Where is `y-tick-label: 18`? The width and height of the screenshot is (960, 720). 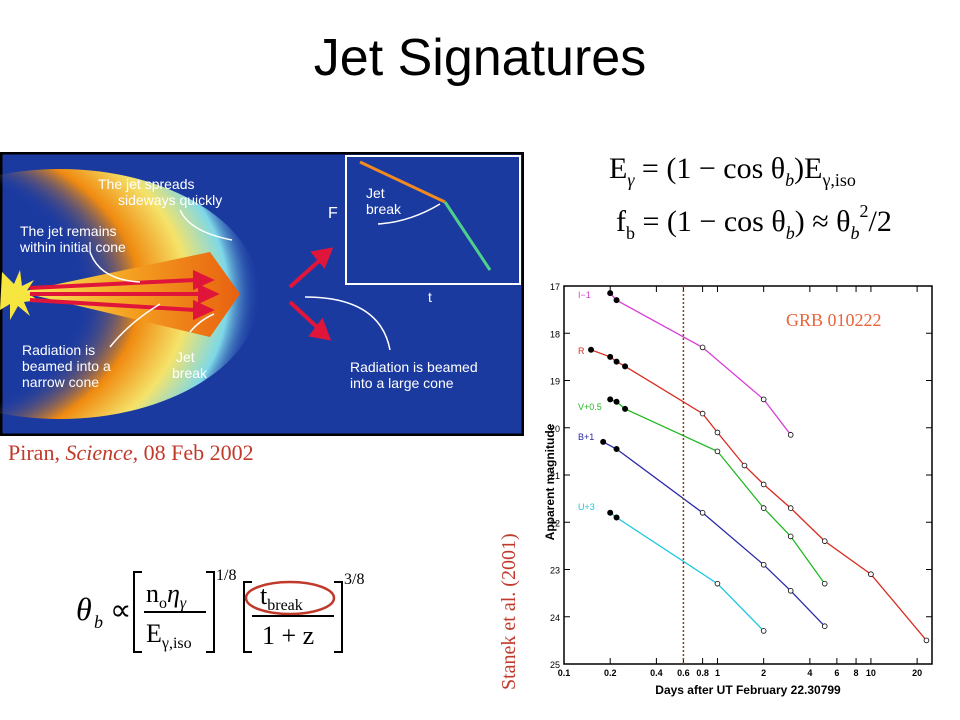
y-tick-label: 18 is located at coordinates (555, 334).